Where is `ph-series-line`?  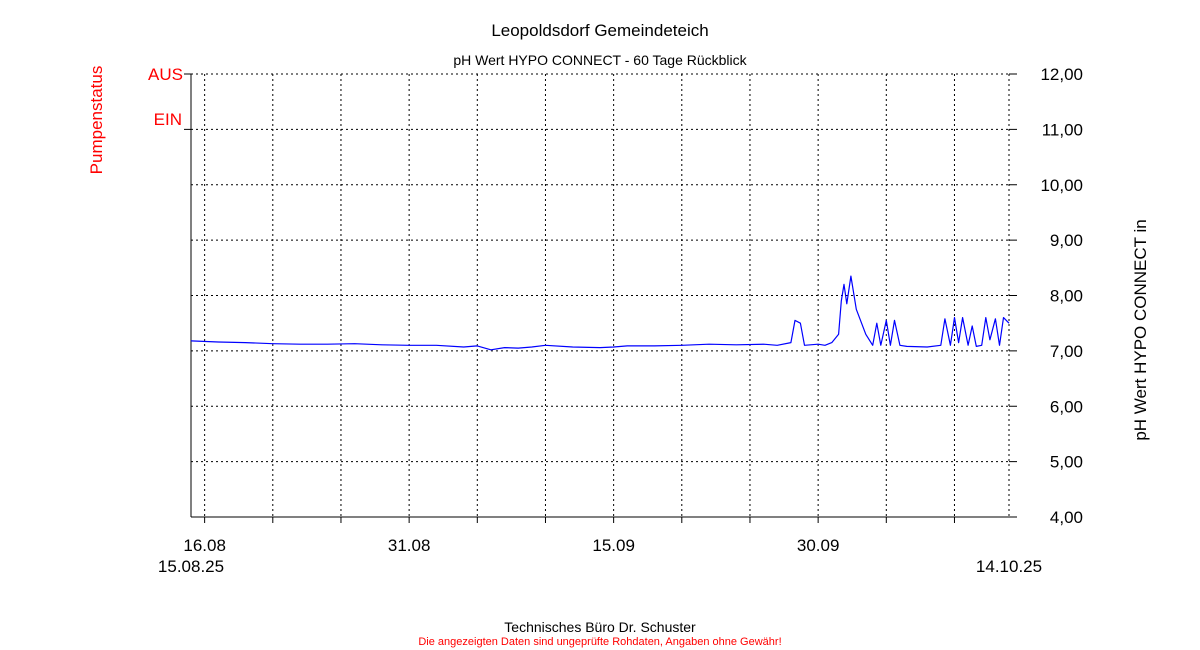 ph-series-line is located at coordinates (600, 313).